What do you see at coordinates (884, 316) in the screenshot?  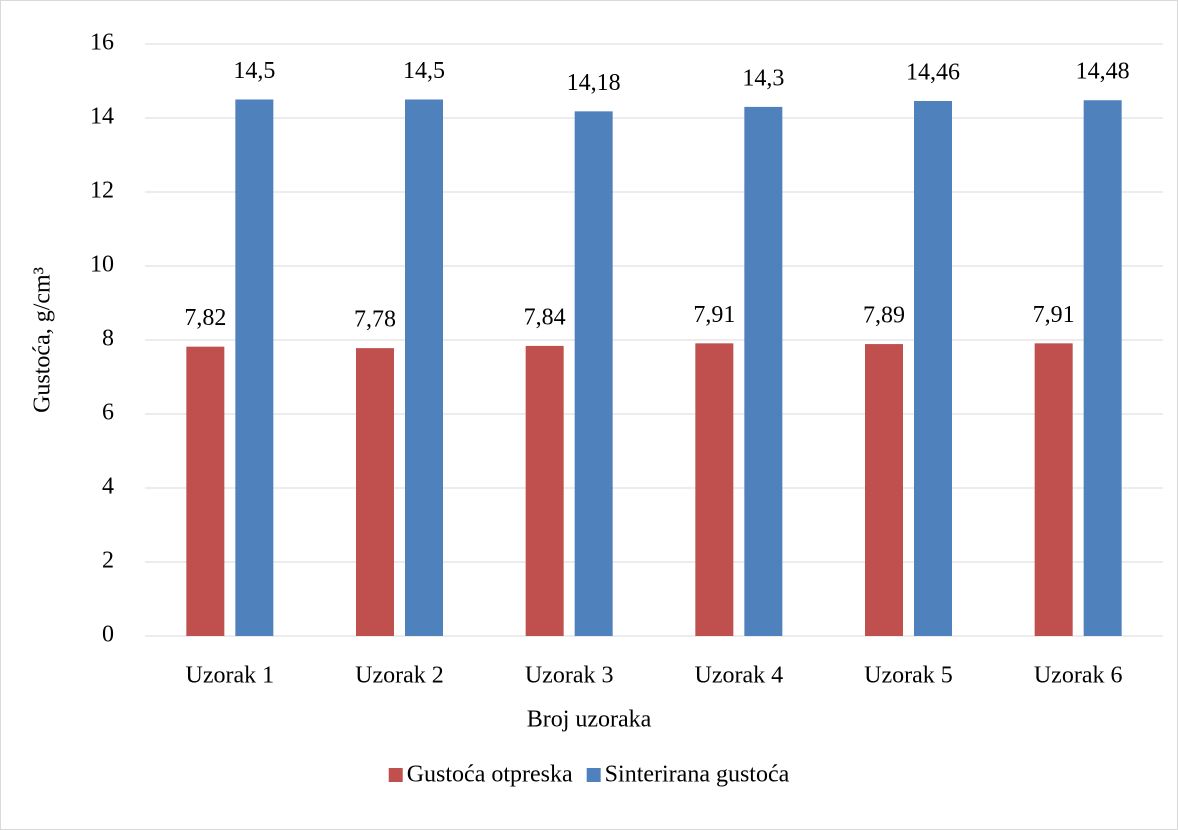 I see `data-label: 7,89` at bounding box center [884, 316].